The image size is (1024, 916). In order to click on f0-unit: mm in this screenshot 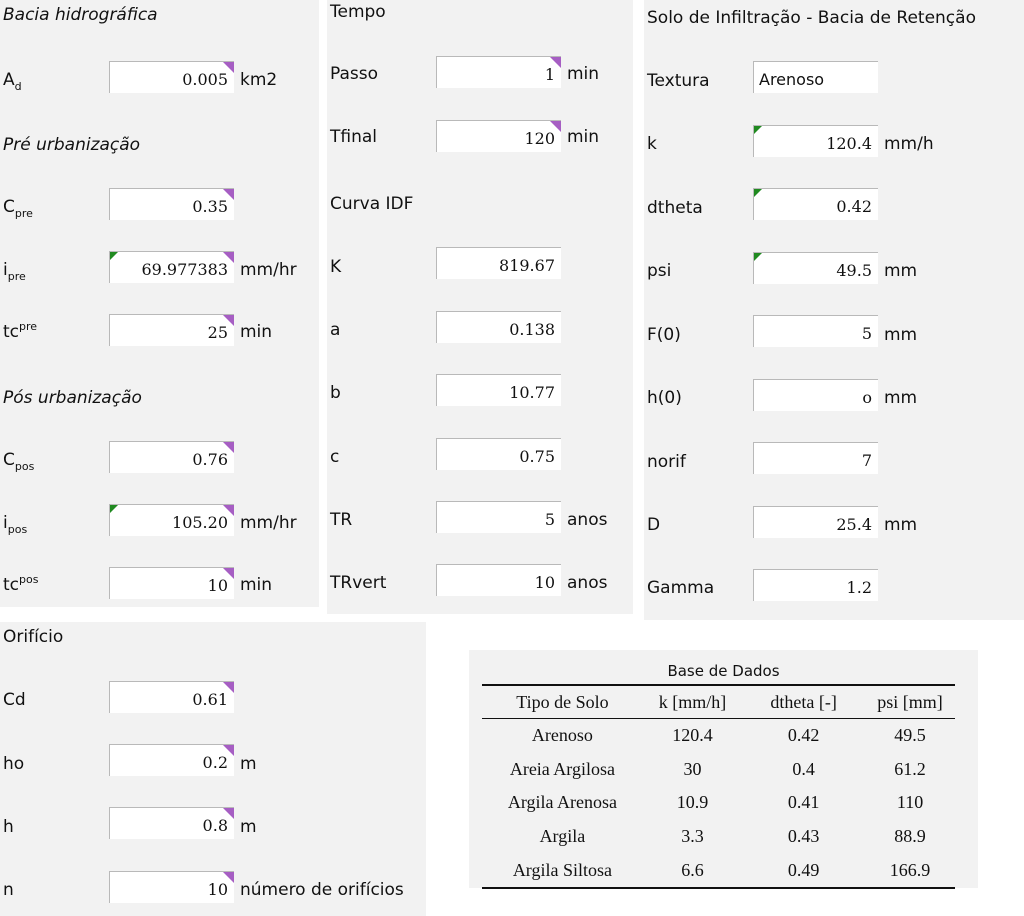, I will do `click(901, 335)`.